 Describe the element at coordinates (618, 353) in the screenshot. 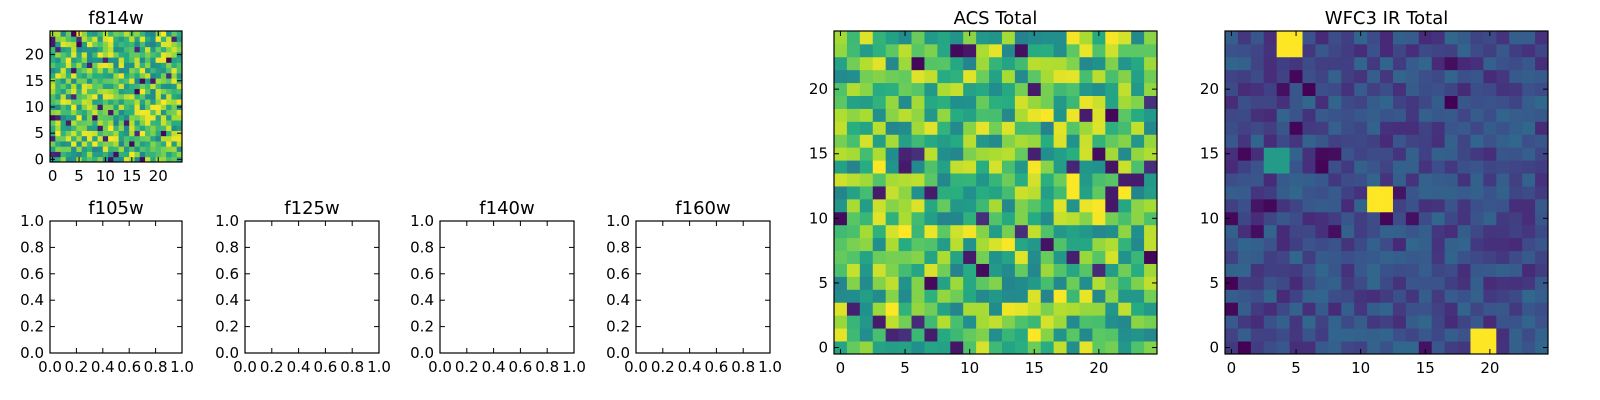

I see `y-tick-label: 0.0` at that location.